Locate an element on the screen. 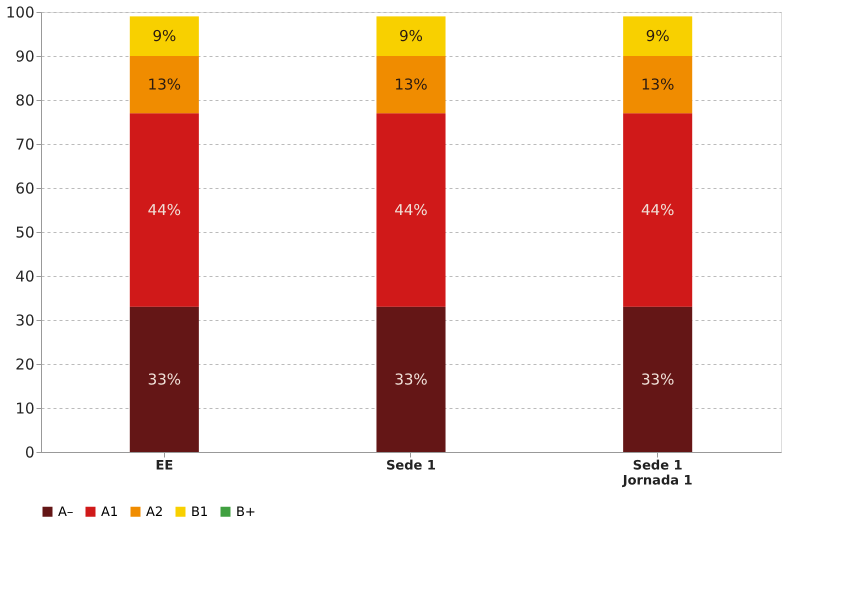 The height and width of the screenshot is (602, 859). y-tick-label: 50 is located at coordinates (24, 233).